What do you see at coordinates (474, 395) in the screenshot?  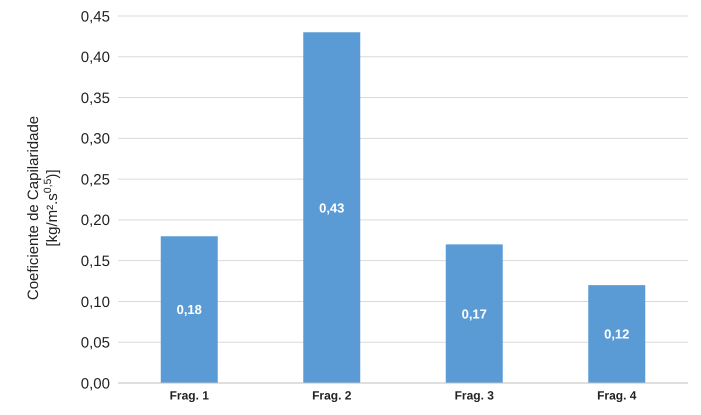 I see `x-tick-label: Frag. 3` at bounding box center [474, 395].